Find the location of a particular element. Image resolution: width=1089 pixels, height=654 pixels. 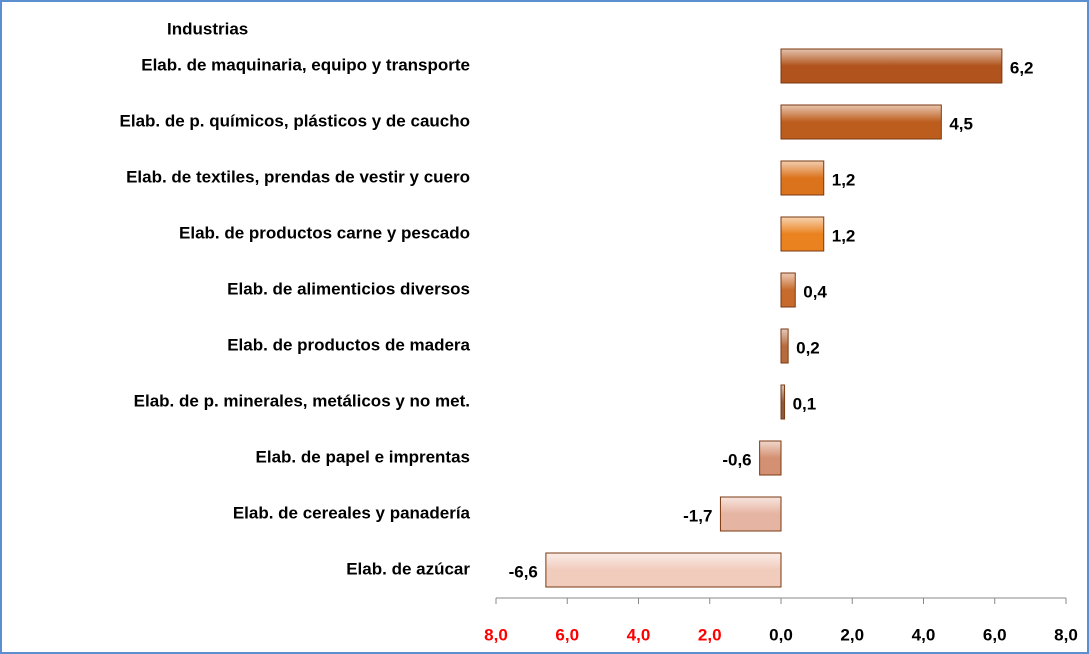

category-label: Elab. de maquinaria, equipo y transporte is located at coordinates (305, 64).